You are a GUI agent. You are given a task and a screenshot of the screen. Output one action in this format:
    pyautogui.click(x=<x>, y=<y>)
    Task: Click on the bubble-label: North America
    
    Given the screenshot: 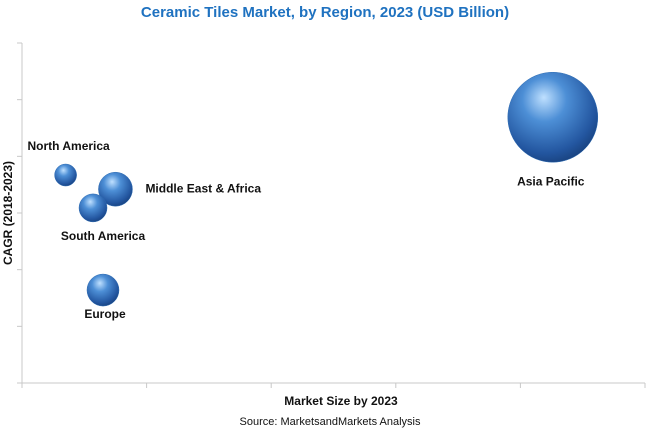 What is the action you would take?
    pyautogui.click(x=68, y=146)
    